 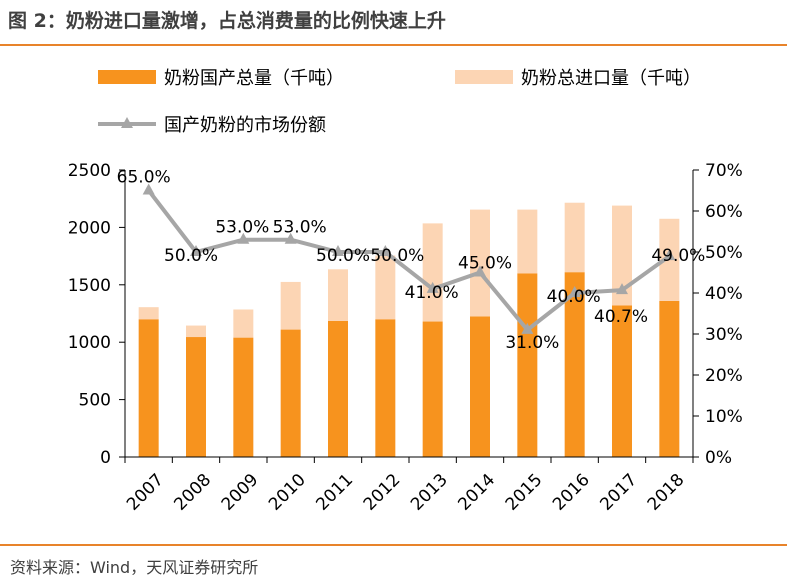 What do you see at coordinates (287, 492) in the screenshot?
I see `x-tick-label-2010: 2010` at bounding box center [287, 492].